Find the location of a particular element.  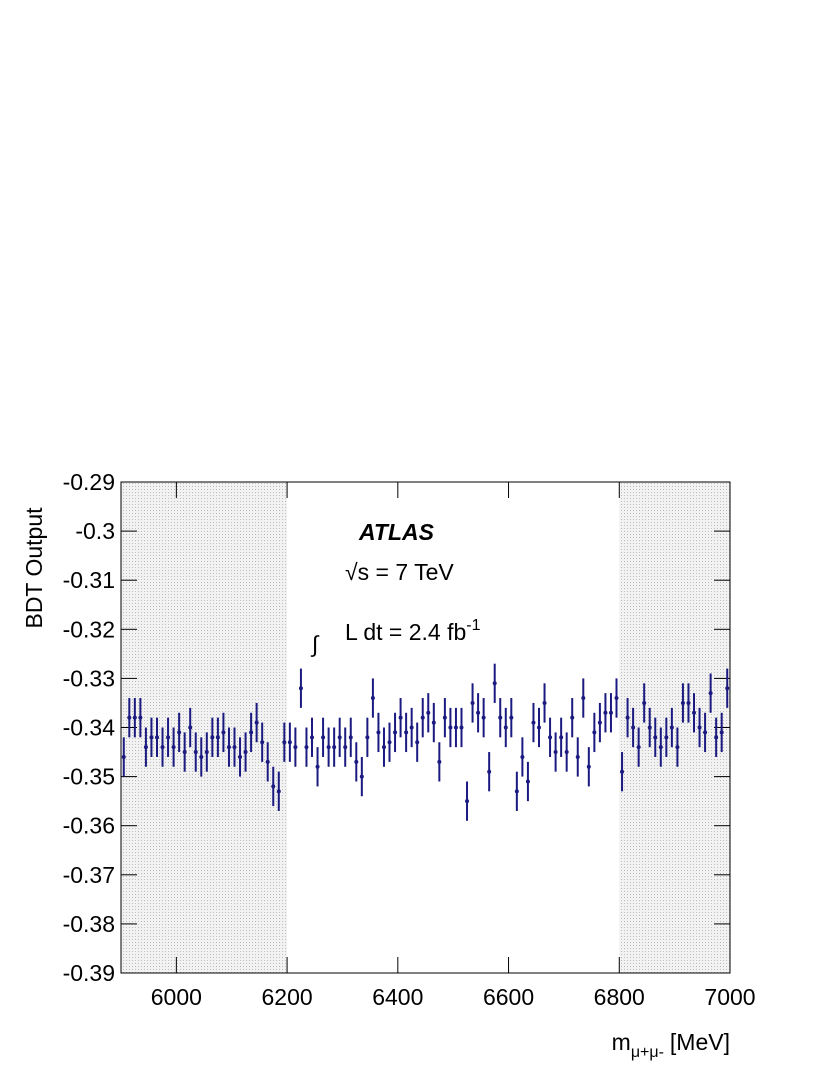

y-tick-label: -0.37 is located at coordinates (89, 875).